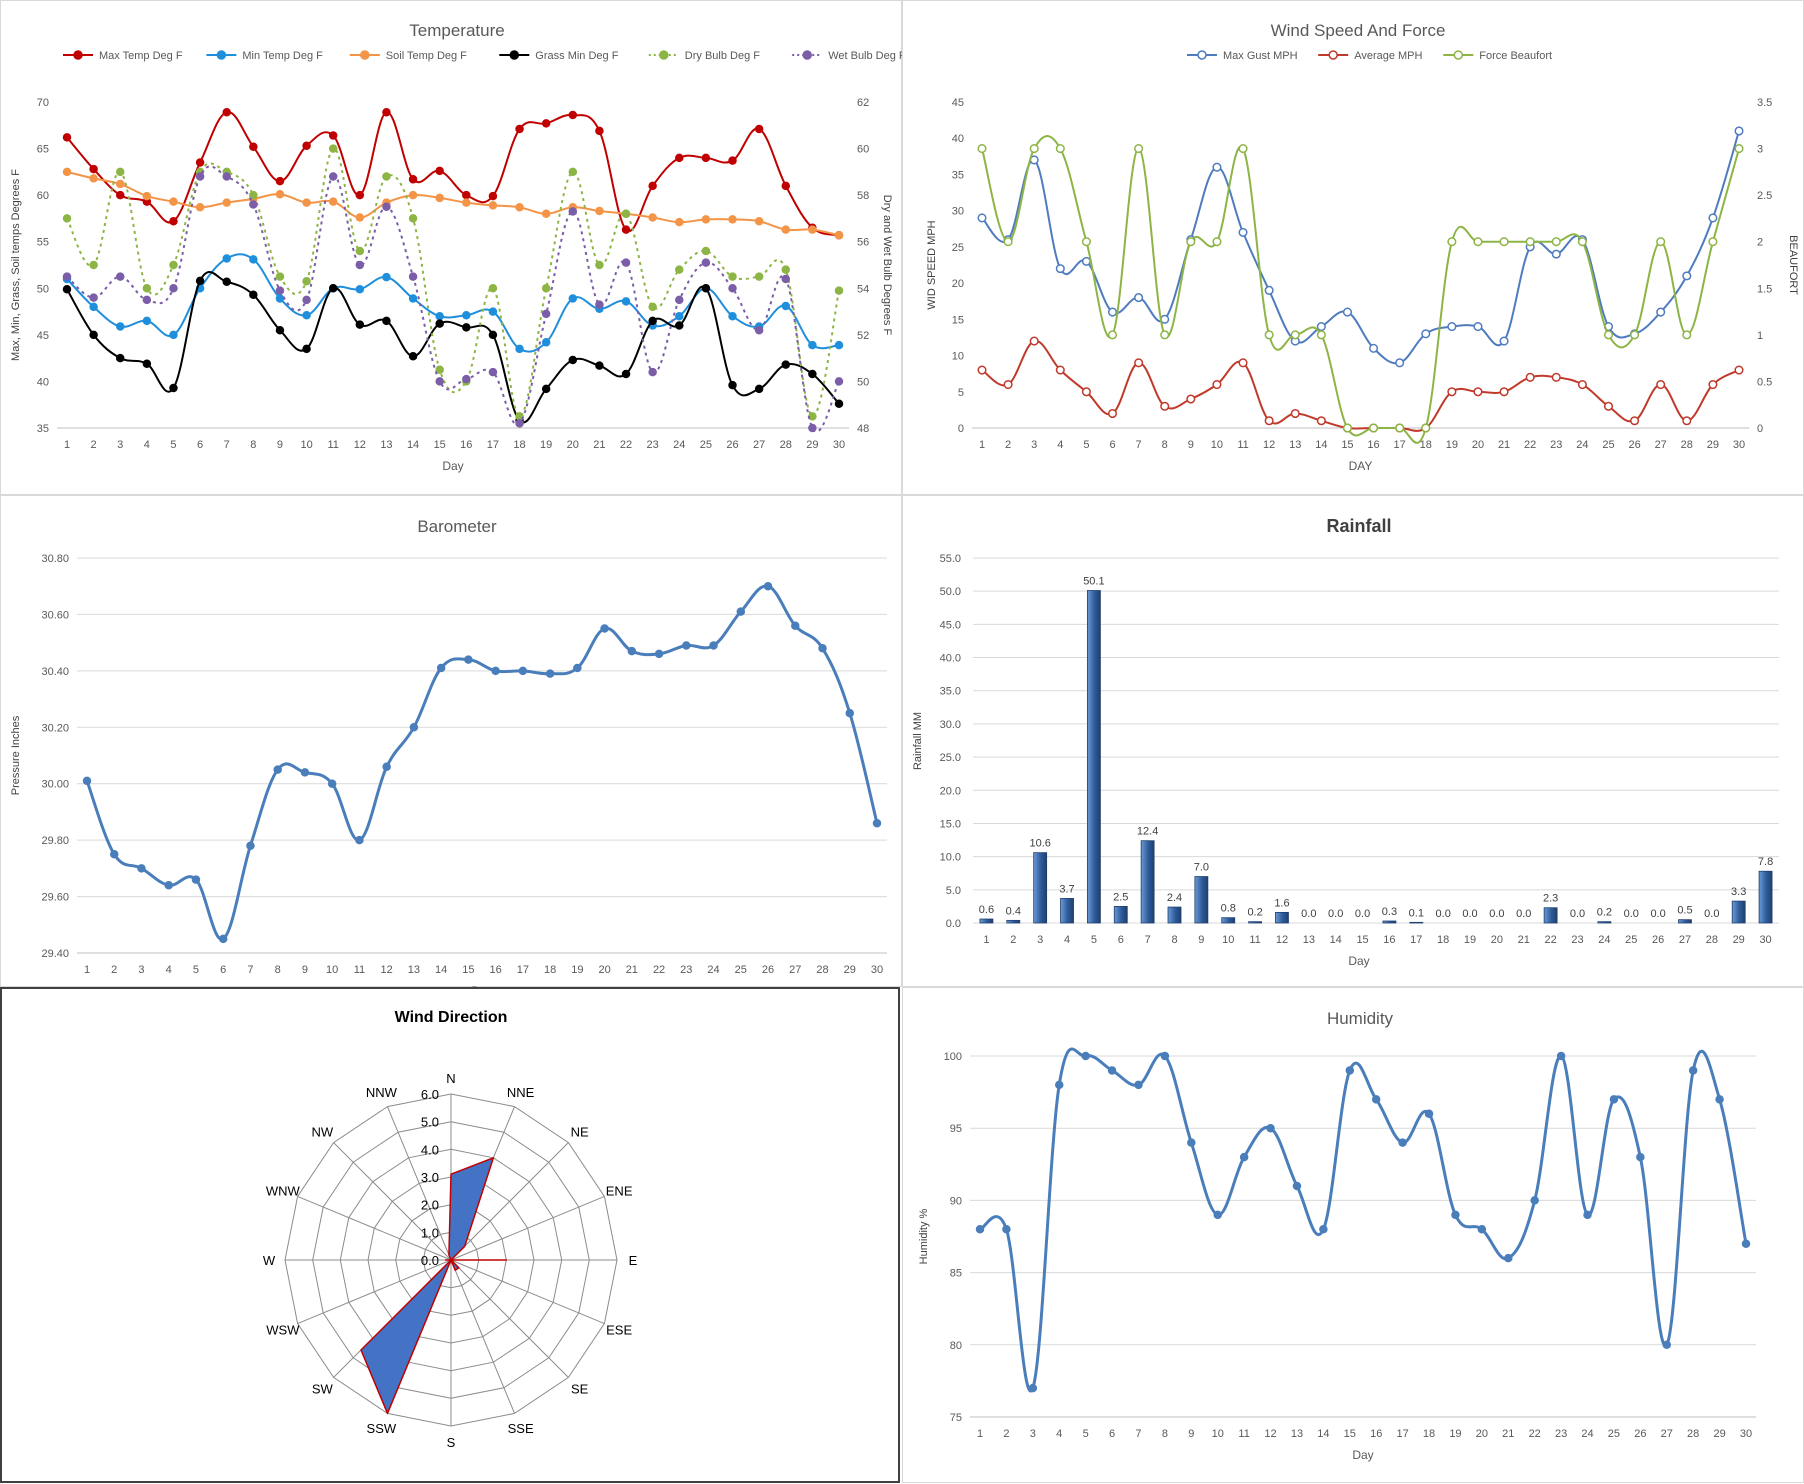  I want to click on x-tick-label: 7, so click(1148, 940).